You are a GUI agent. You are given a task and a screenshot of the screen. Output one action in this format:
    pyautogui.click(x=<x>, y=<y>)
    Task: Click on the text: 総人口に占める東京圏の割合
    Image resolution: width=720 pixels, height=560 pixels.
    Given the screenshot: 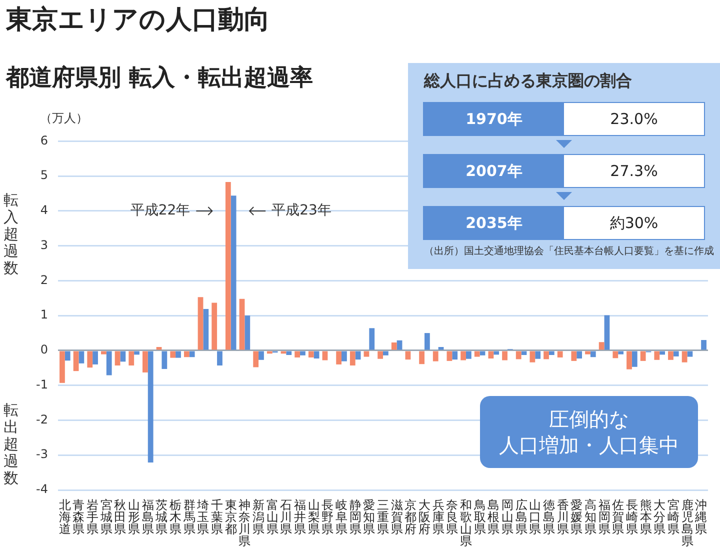 What is the action you would take?
    pyautogui.click(x=528, y=81)
    